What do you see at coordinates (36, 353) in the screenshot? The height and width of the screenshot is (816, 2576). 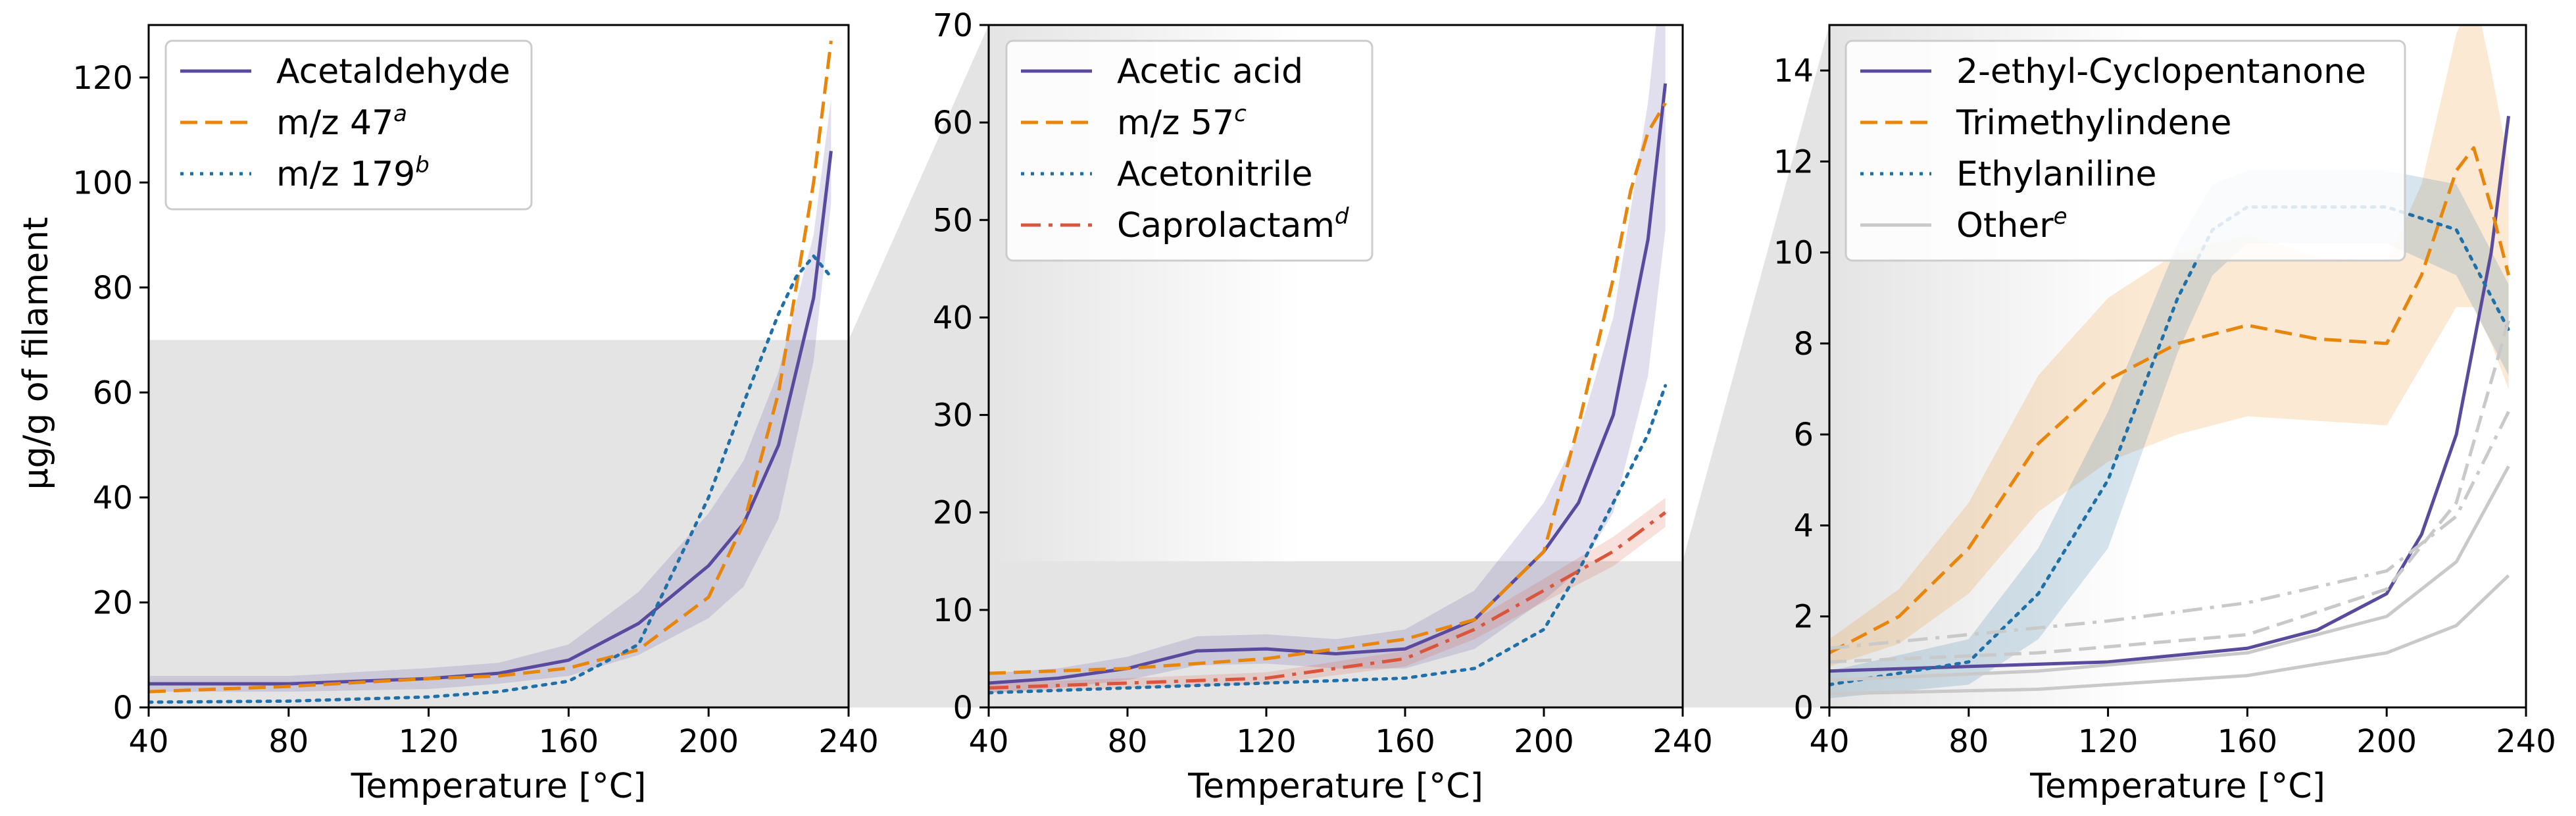 I see `y-axis-label: μg/g of filament` at bounding box center [36, 353].